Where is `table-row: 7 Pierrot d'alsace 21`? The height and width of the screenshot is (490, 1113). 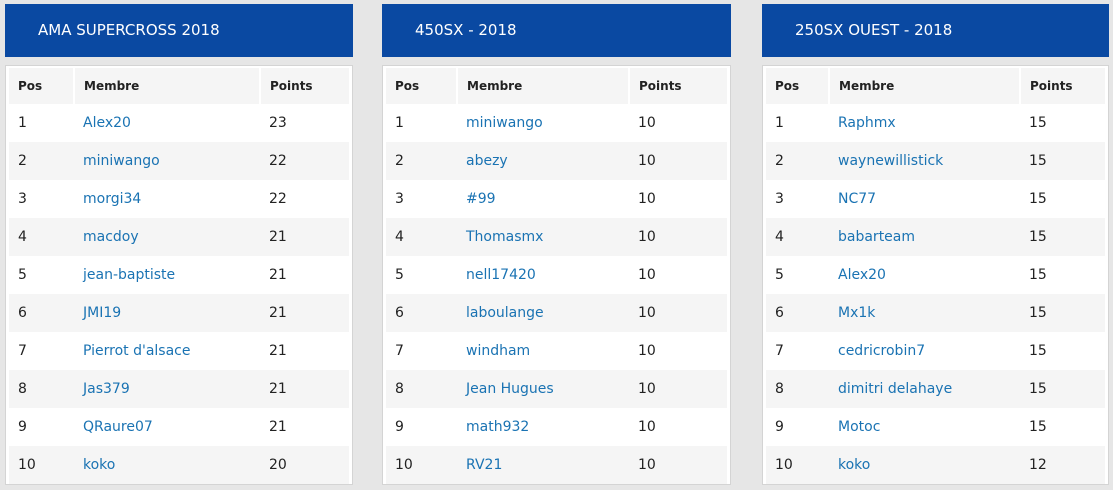
table-row: 7 Pierrot d'alsace 21 is located at coordinates (179, 351).